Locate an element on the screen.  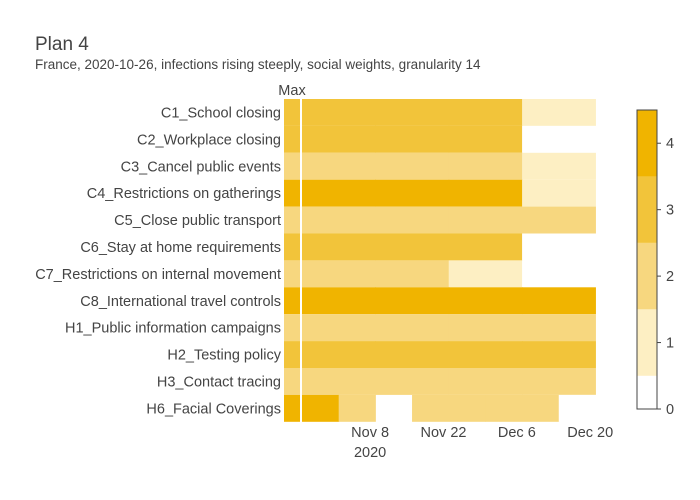
x-tick-label: Dec 6 is located at coordinates (517, 433).